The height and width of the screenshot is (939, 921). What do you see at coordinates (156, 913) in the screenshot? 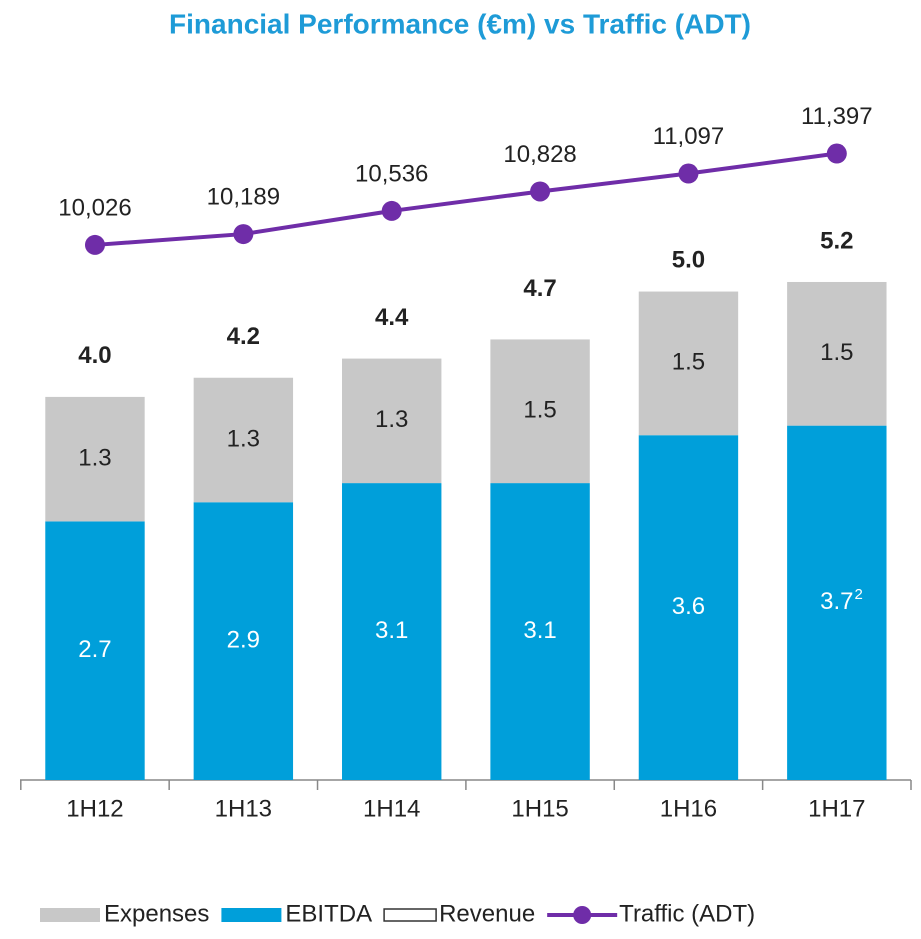
I see `legend-label: Expenses` at bounding box center [156, 913].